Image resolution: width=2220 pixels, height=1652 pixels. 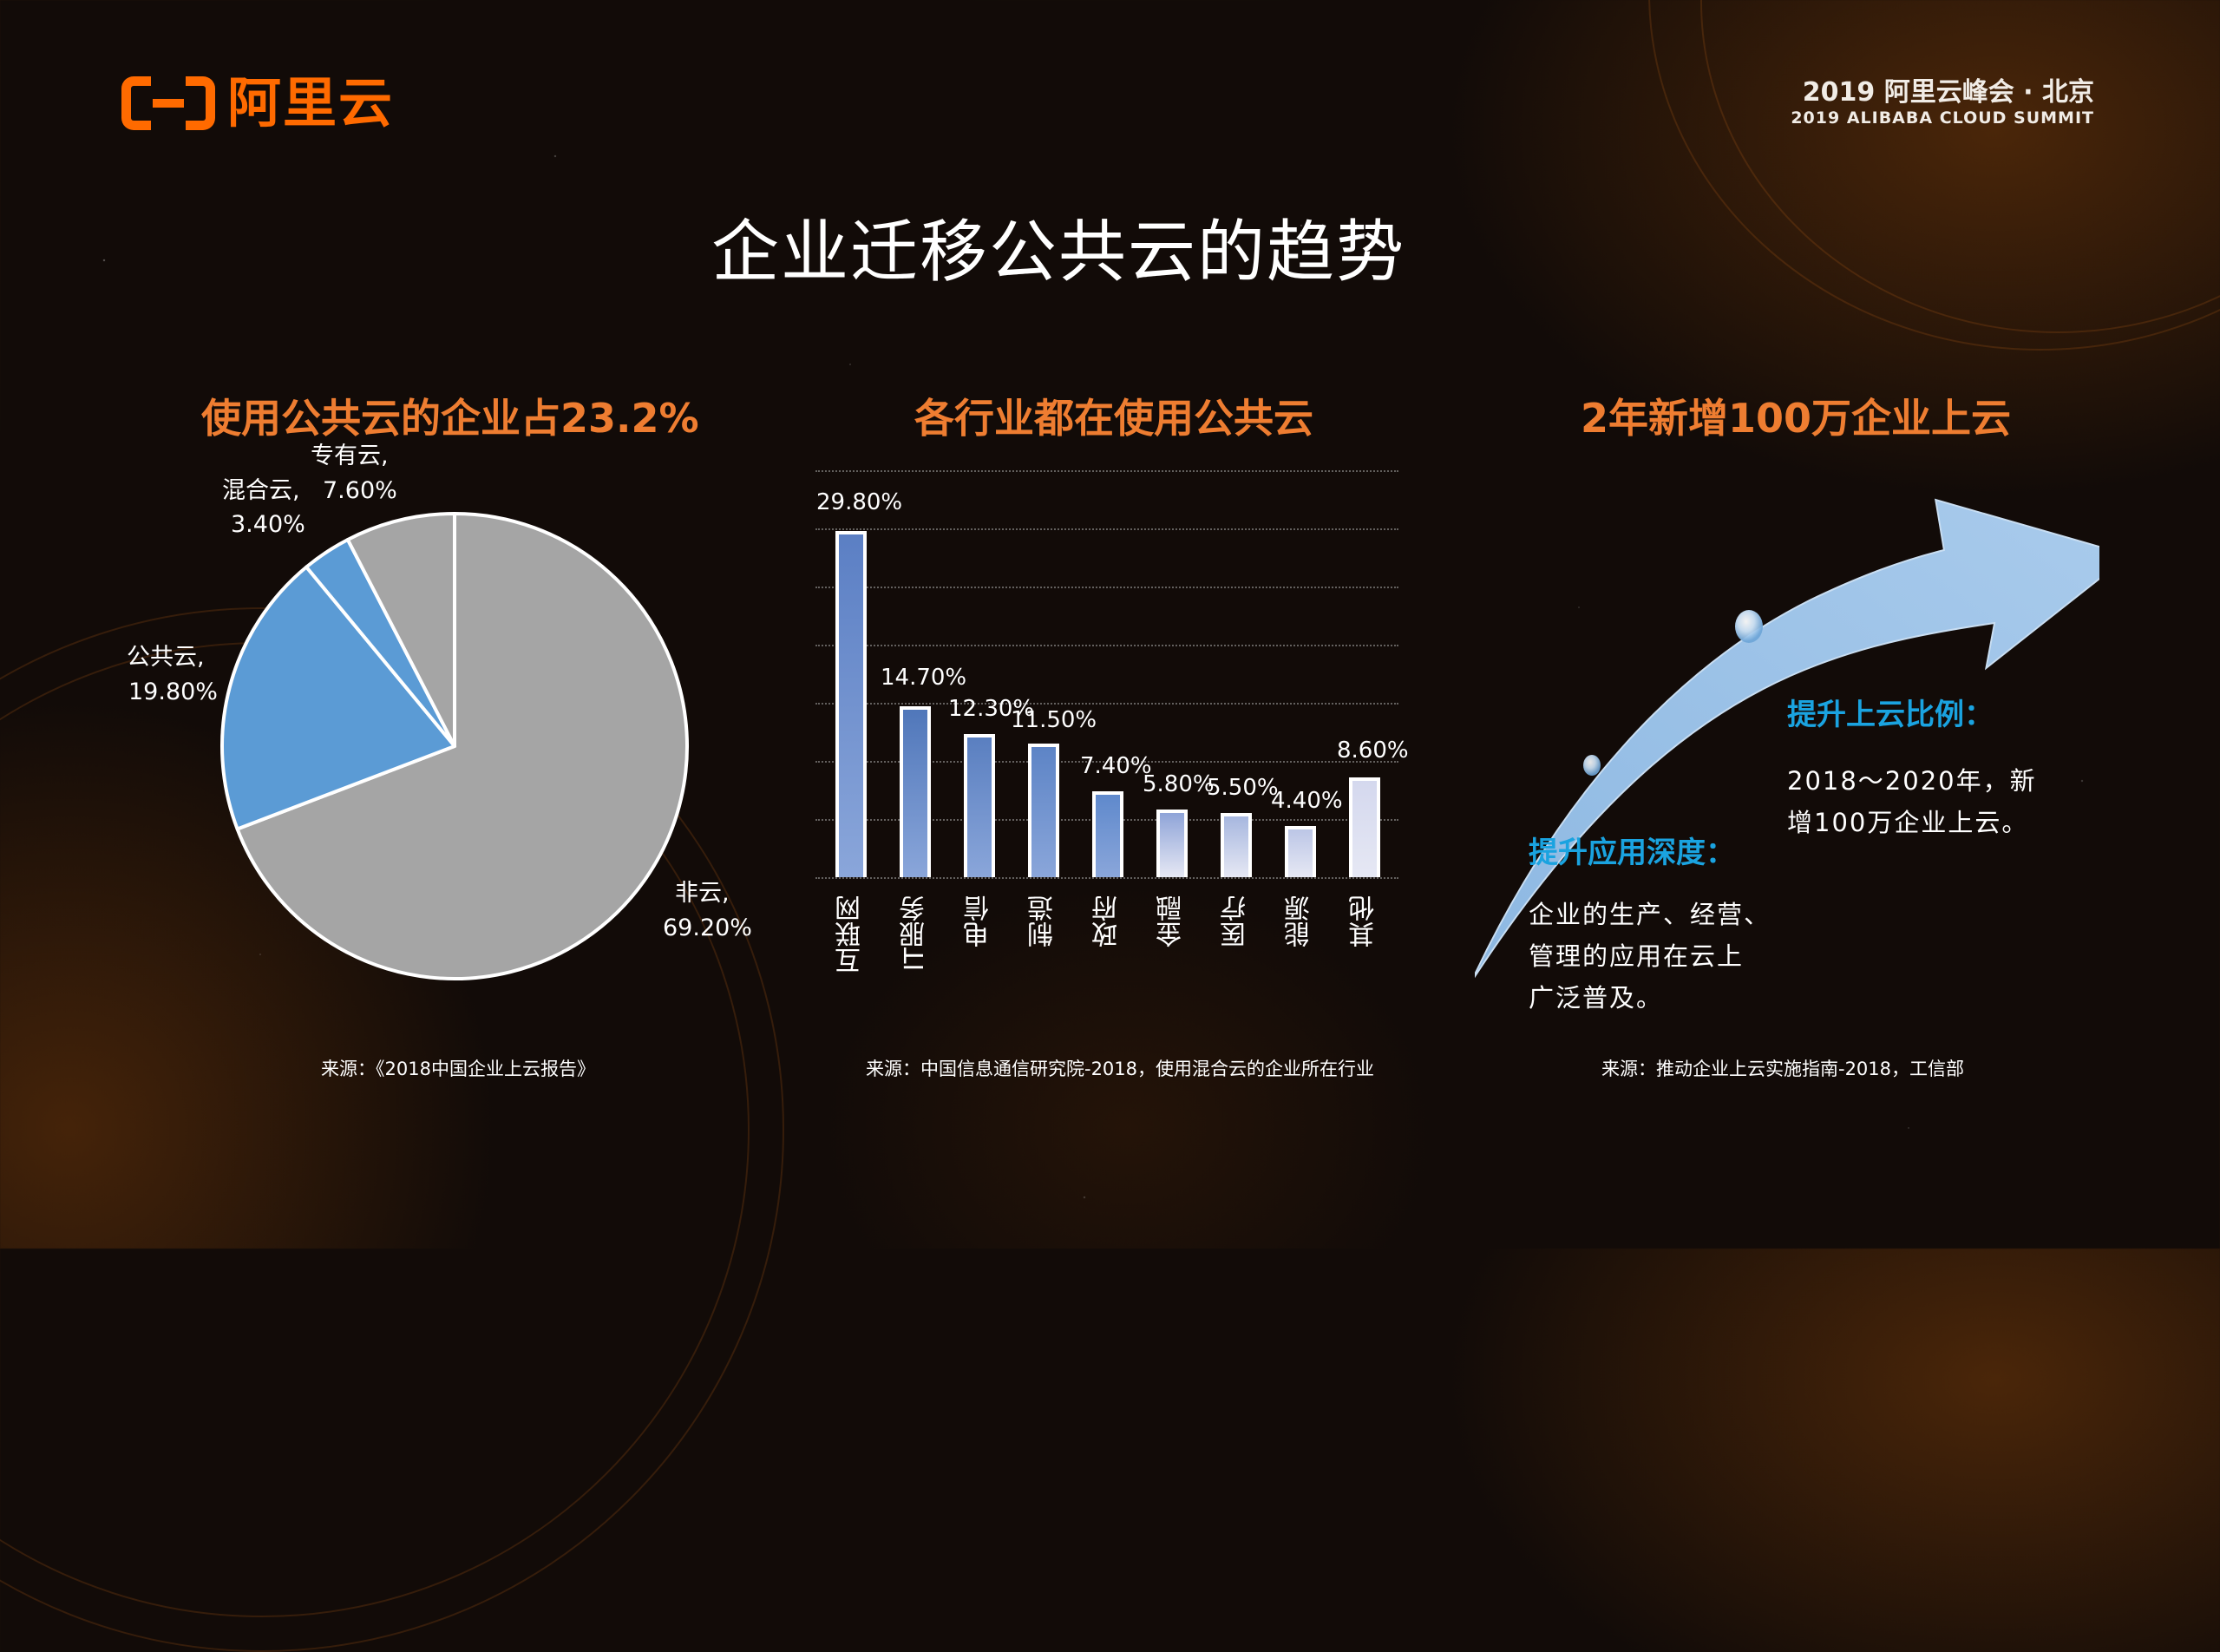 I want to click on bar-category-label: 能源, so click(x=1300, y=921).